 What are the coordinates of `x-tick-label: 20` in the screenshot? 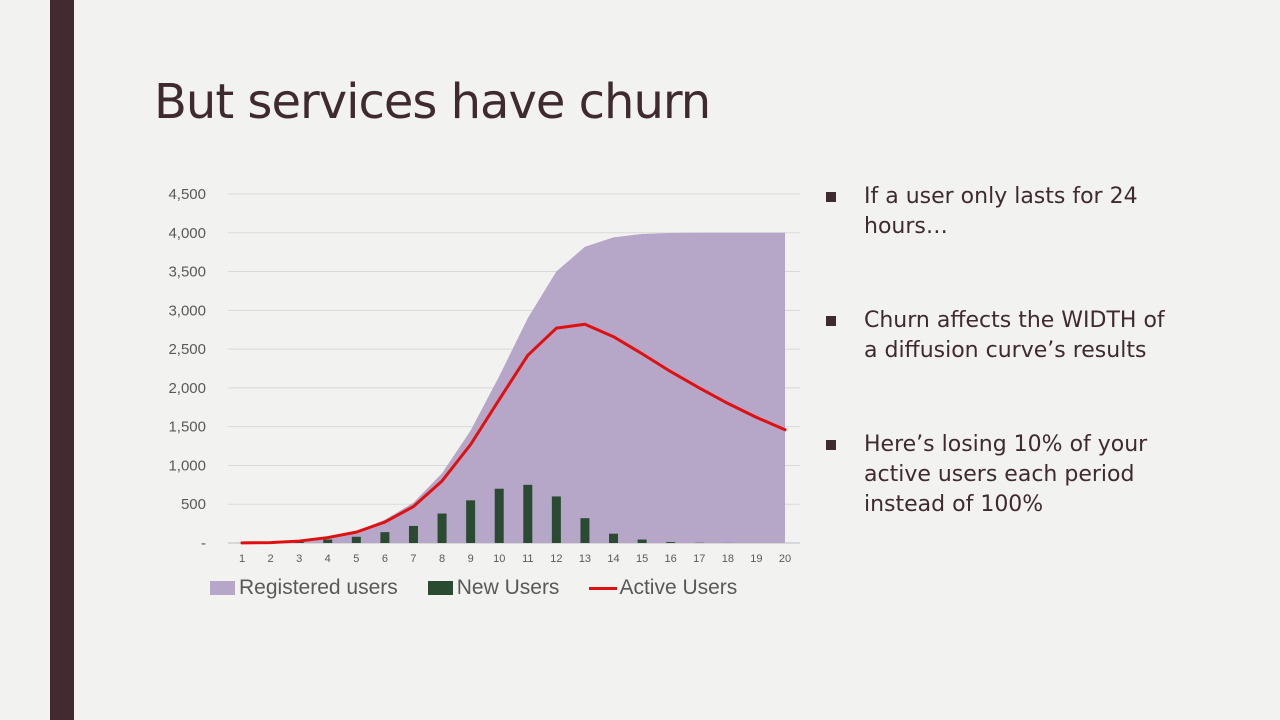 It's located at (785, 559).